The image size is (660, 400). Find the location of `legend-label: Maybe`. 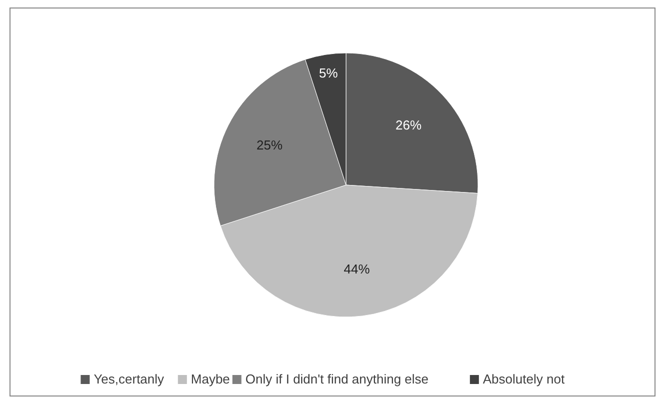

legend-label: Maybe is located at coordinates (210, 378).